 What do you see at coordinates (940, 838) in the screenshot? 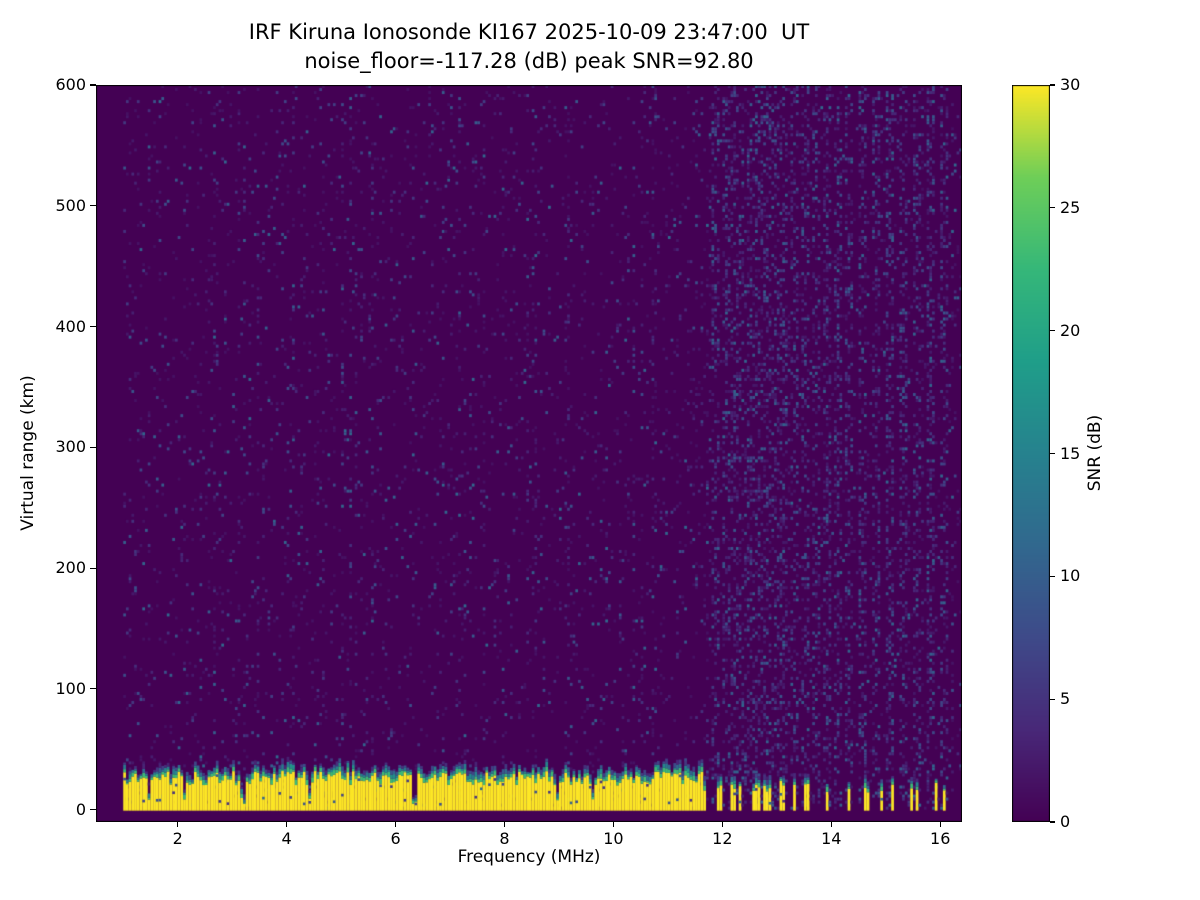
I see `x-tick-label: 16` at bounding box center [940, 838].